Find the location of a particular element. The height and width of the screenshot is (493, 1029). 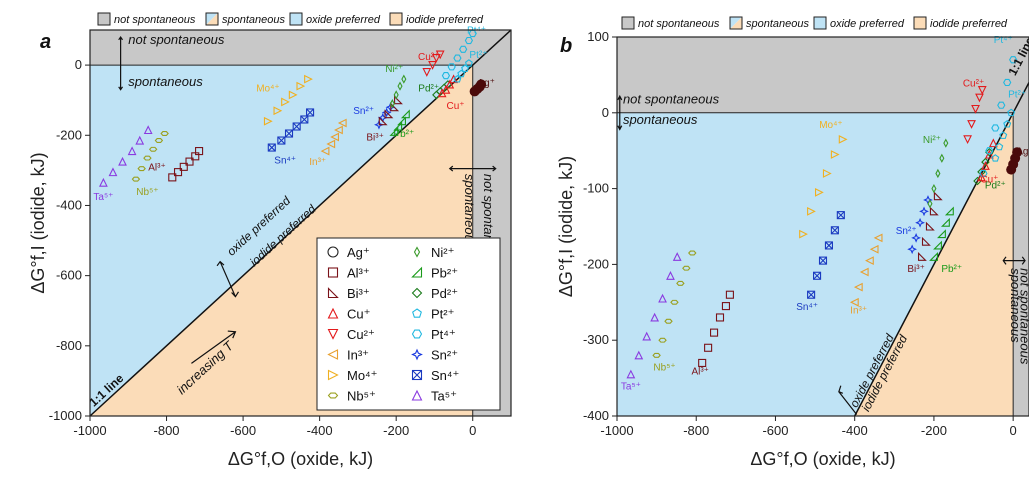

data-point-cross is located at coordinates (811, 294).